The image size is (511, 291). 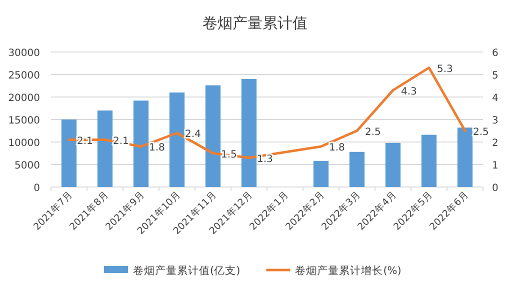 What do you see at coordinates (24, 53) in the screenshot?
I see `y-tick-label: 30000` at bounding box center [24, 53].